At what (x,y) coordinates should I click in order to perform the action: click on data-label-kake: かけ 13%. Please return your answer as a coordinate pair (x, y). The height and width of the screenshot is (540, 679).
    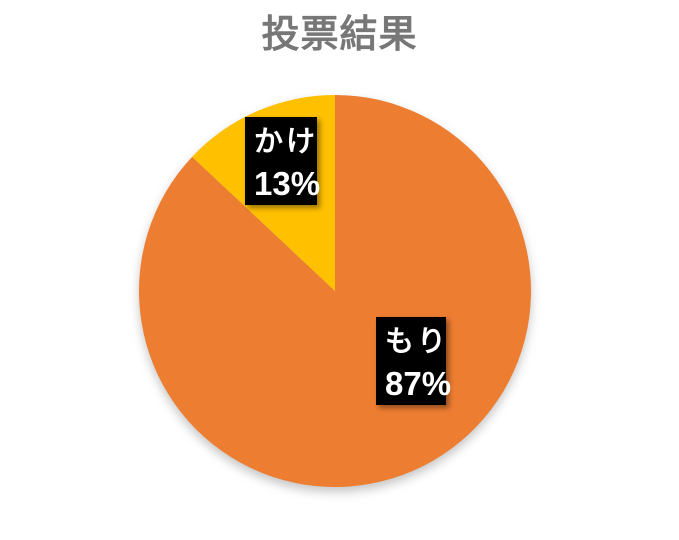
    Looking at the image, I should click on (283, 161).